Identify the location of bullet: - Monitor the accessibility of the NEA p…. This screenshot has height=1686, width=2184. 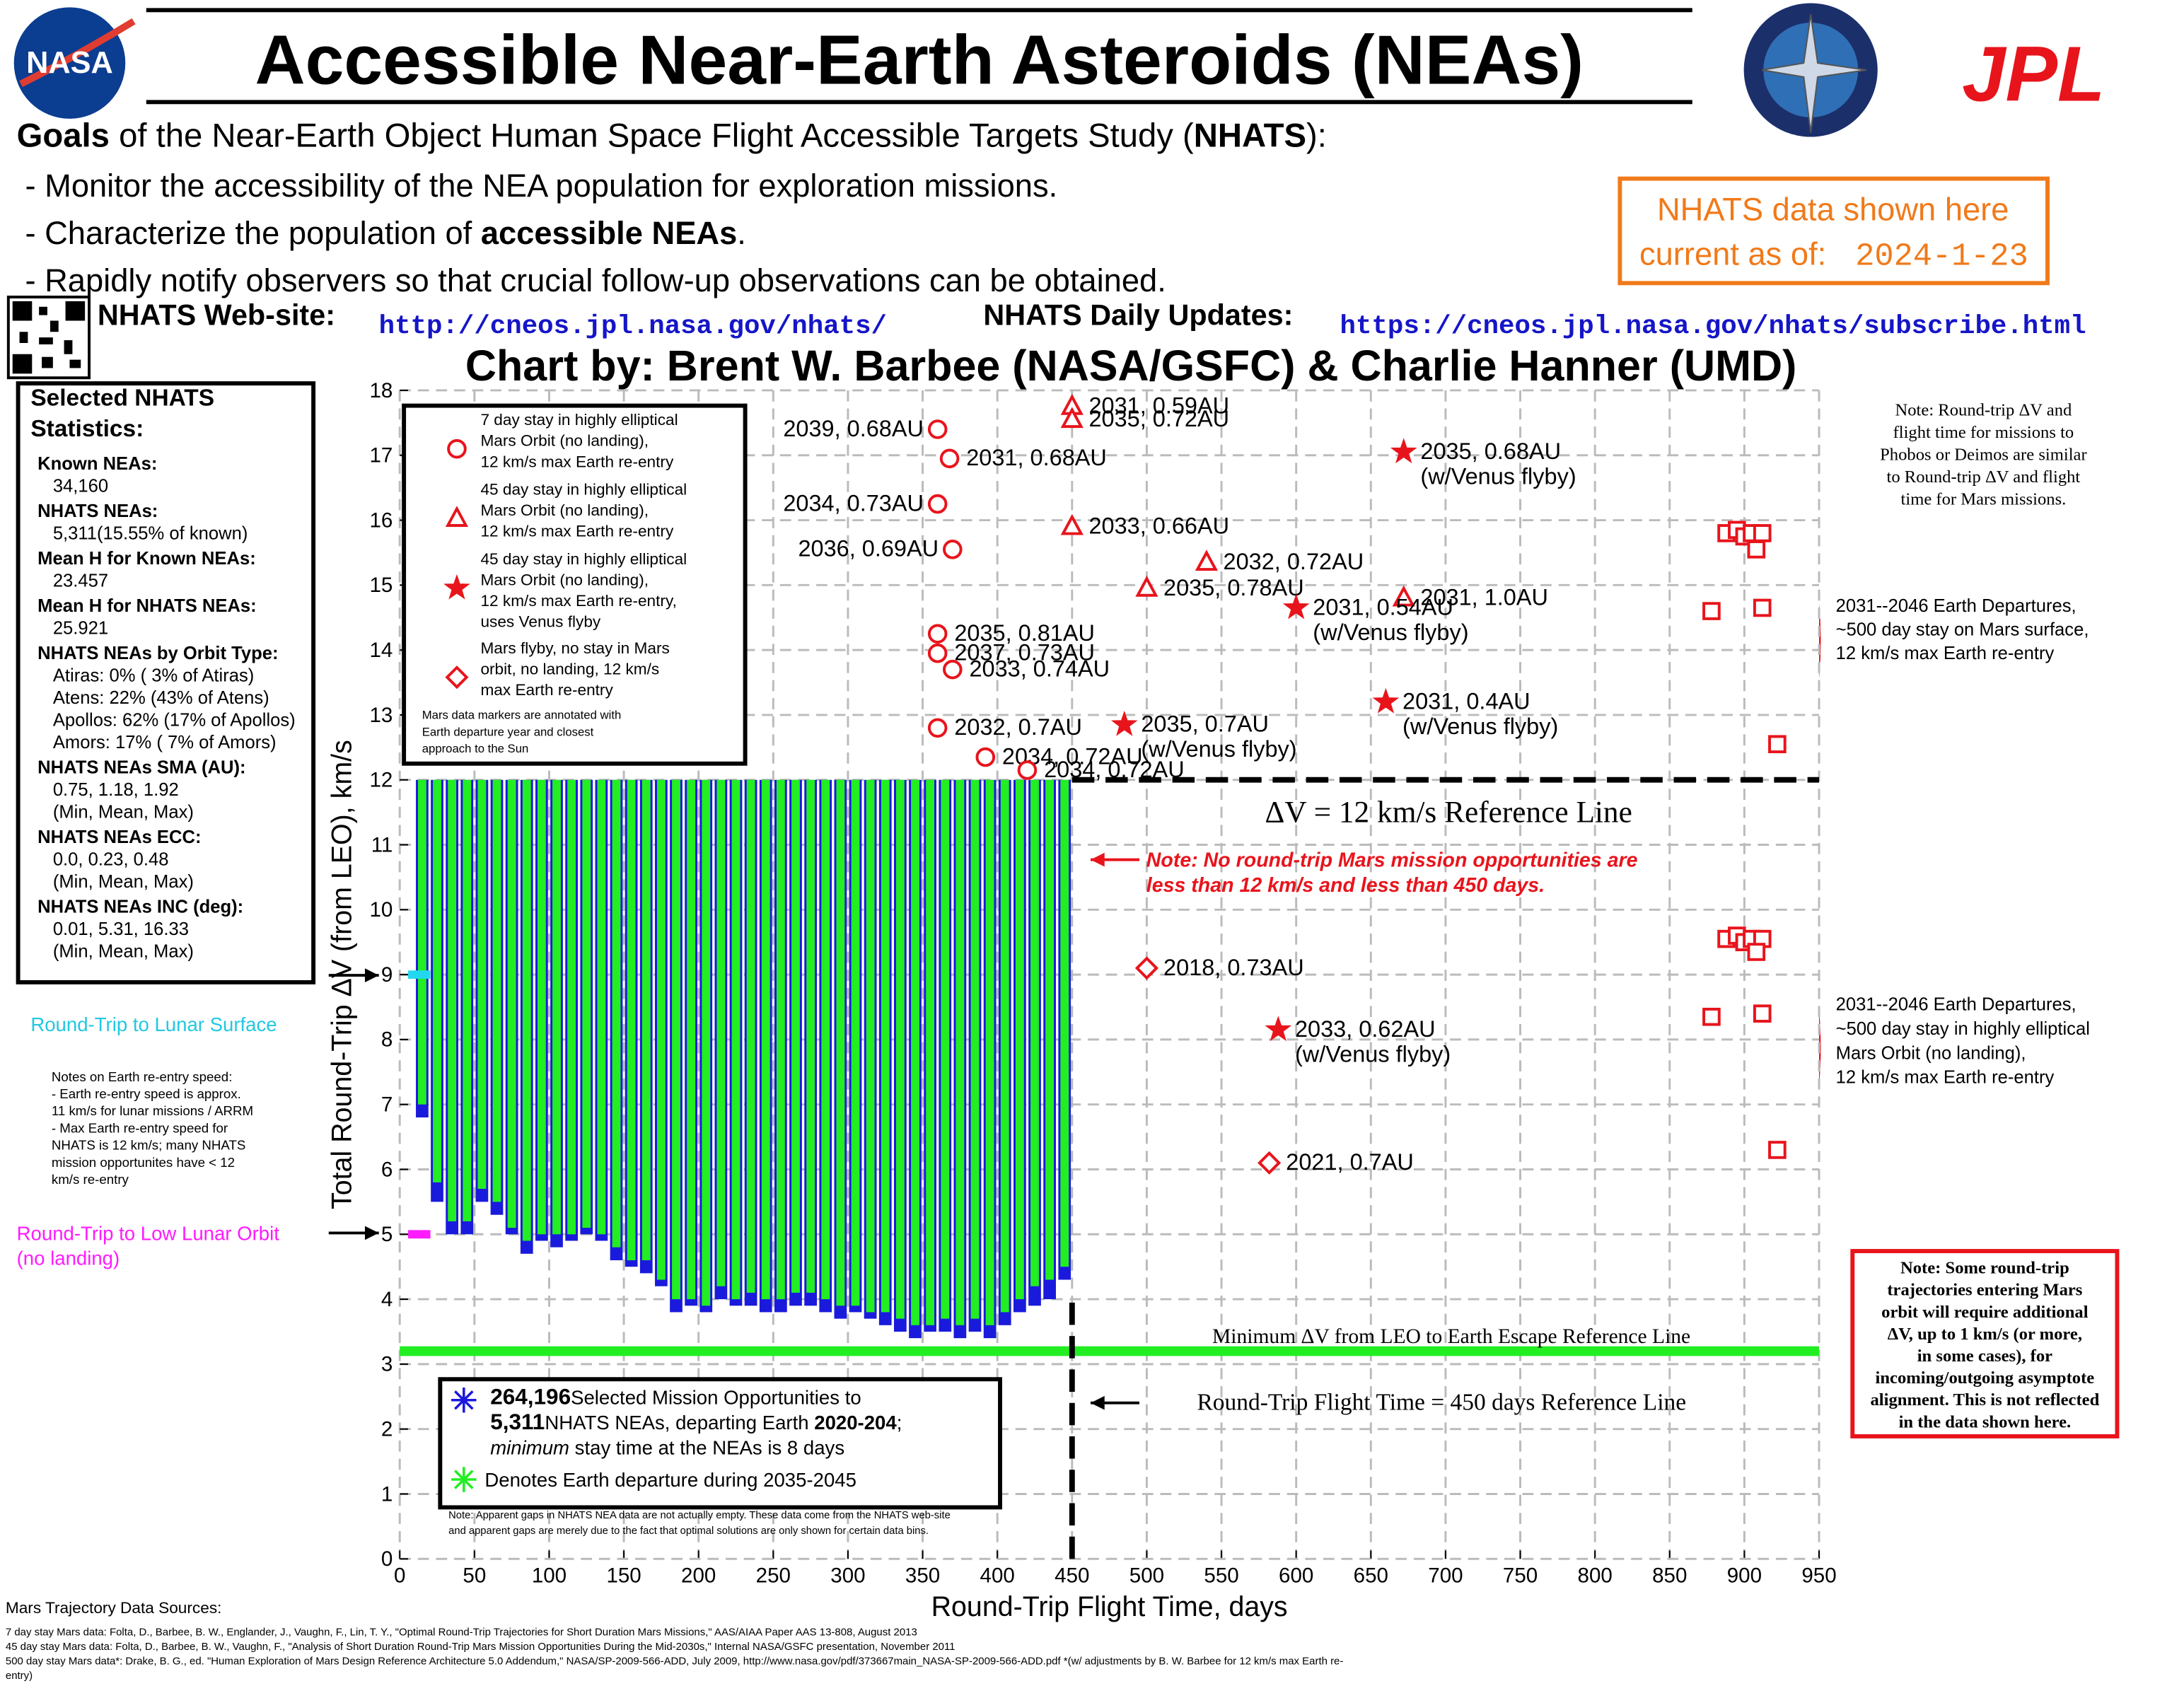
(541, 186).